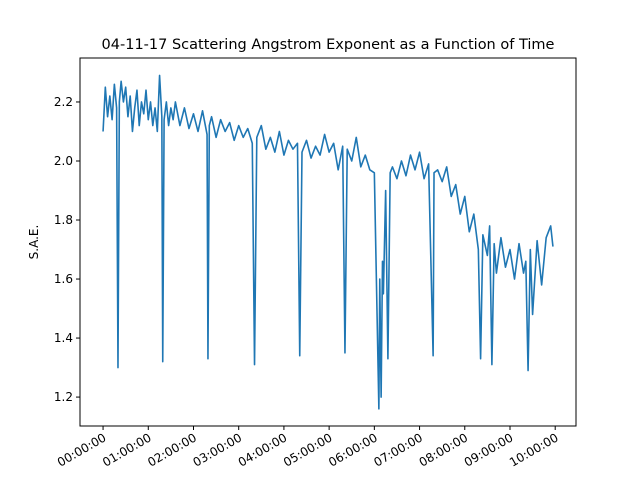 The height and width of the screenshot is (480, 640). Describe the element at coordinates (353, 449) in the screenshot. I see `x-tick-label: 06:00:00` at that location.